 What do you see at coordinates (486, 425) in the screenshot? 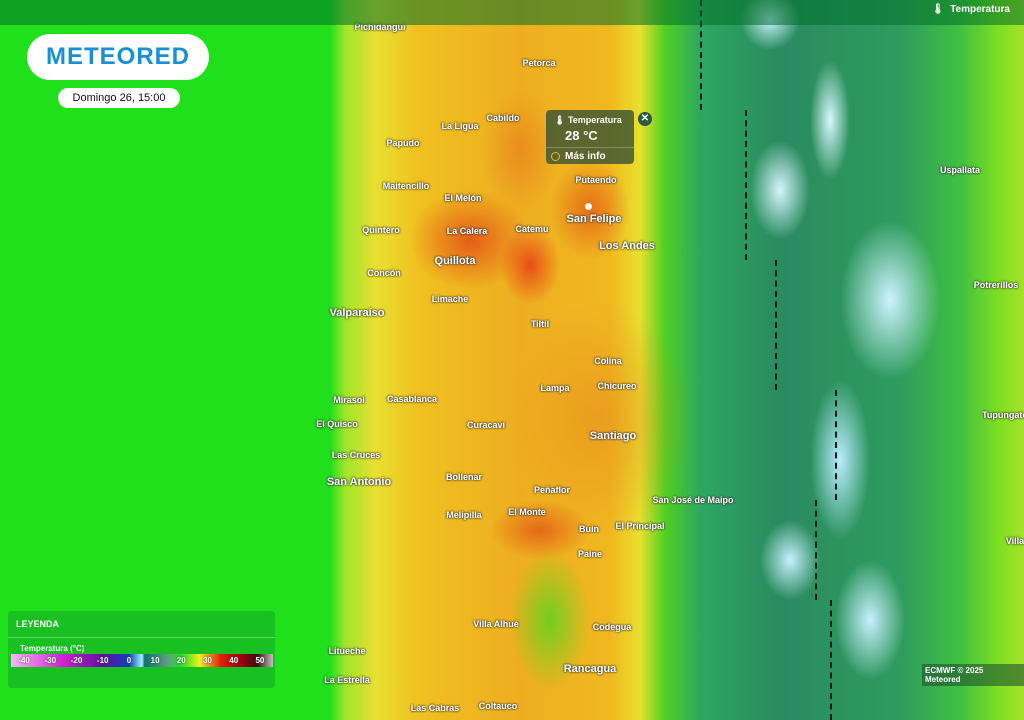
I see `place-label: Curacaví` at bounding box center [486, 425].